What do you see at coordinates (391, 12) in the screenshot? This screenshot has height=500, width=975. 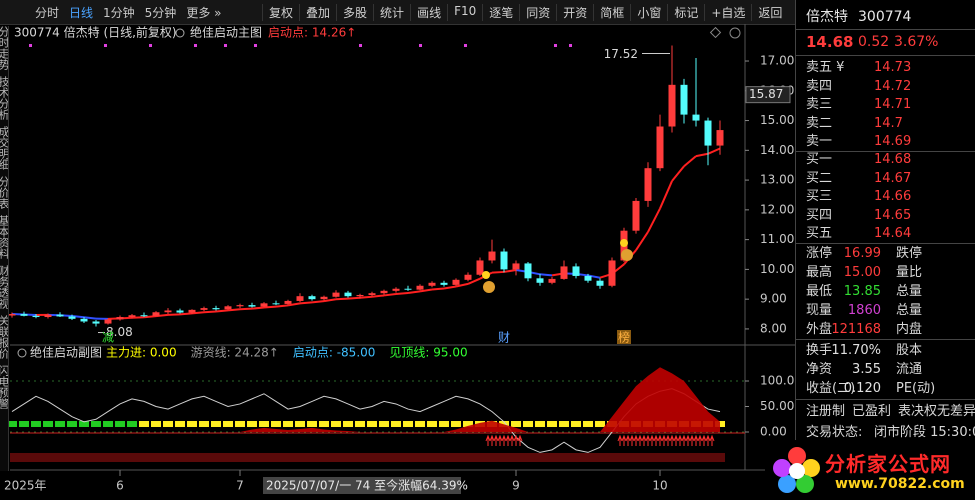 I see `tool-button: 统计` at bounding box center [391, 12].